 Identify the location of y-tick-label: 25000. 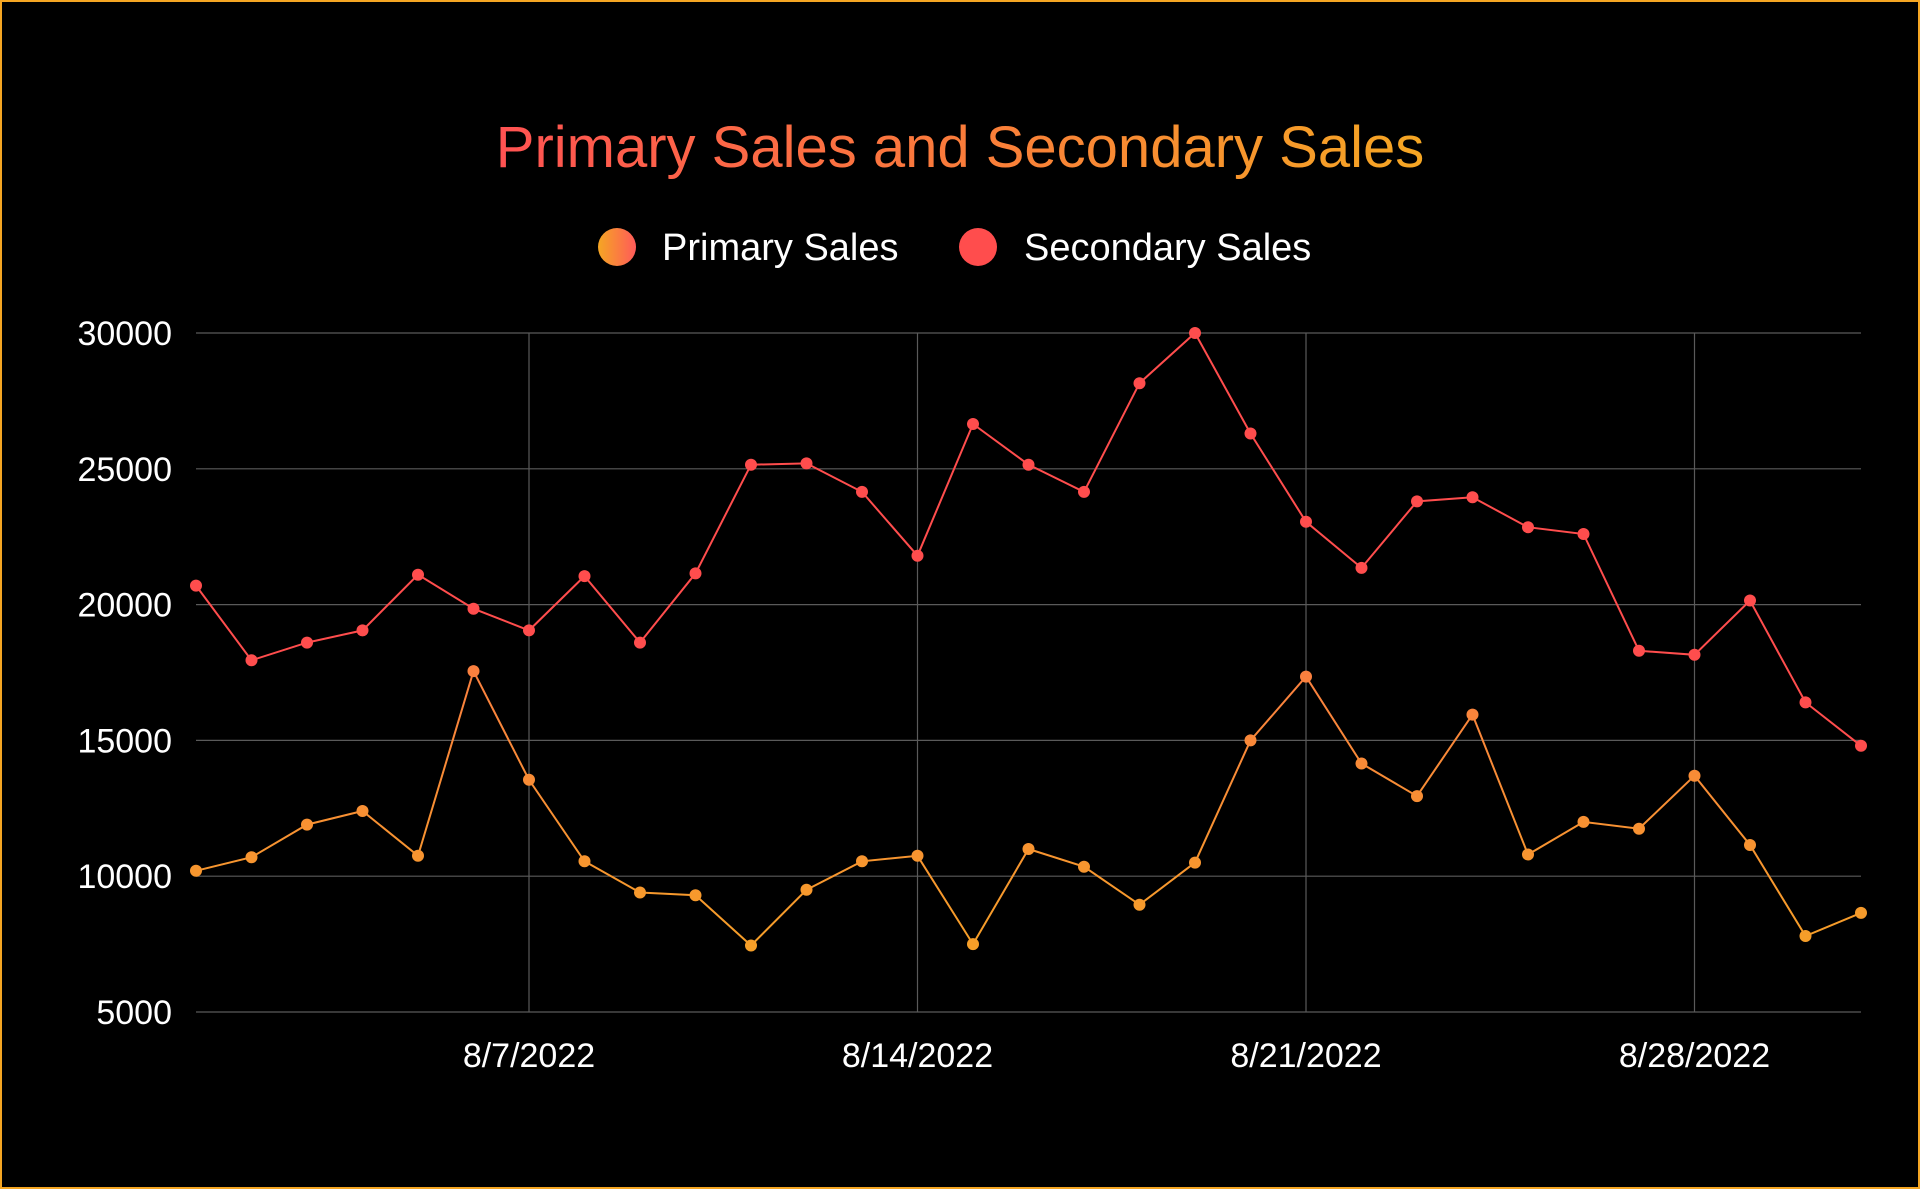
(124, 470).